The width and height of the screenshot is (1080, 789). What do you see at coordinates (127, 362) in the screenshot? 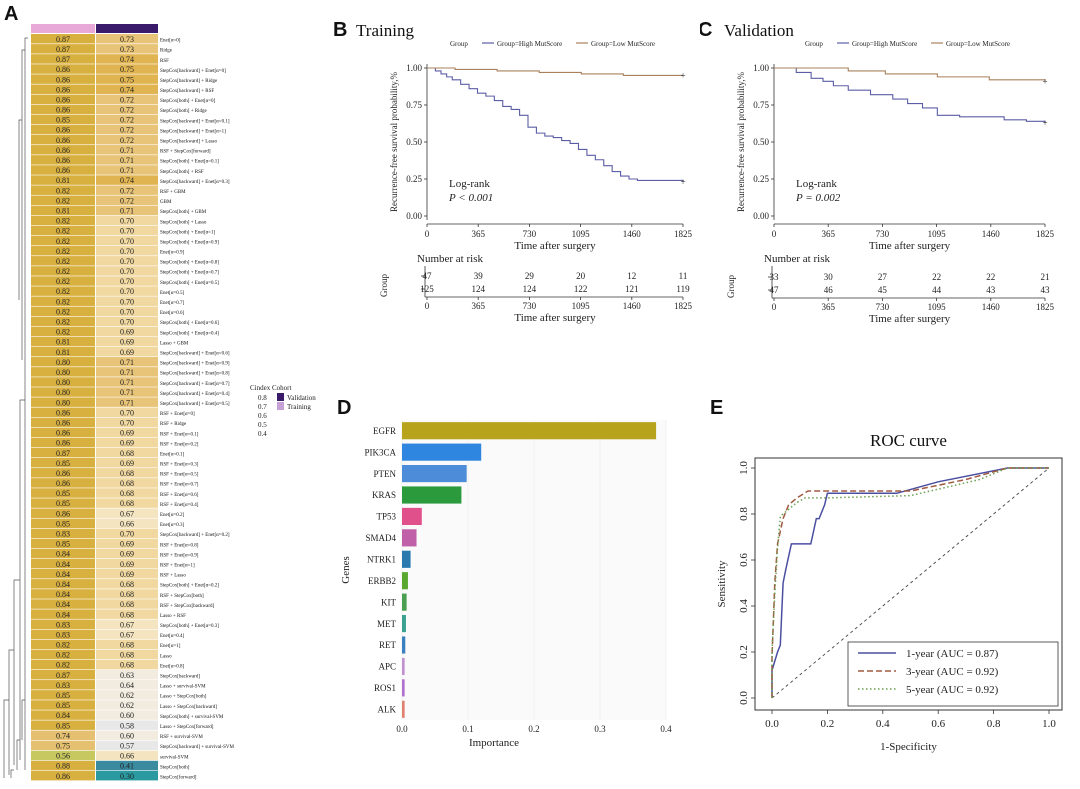
I see `cell-value-training: 0.71` at bounding box center [127, 362].